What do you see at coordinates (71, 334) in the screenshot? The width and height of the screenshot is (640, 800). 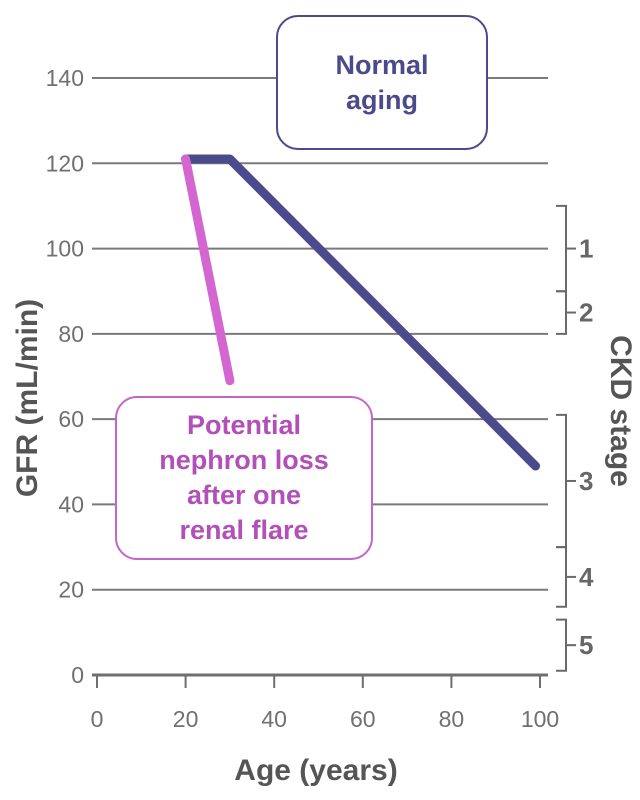 I see `y-tick-label-80: 80` at bounding box center [71, 334].